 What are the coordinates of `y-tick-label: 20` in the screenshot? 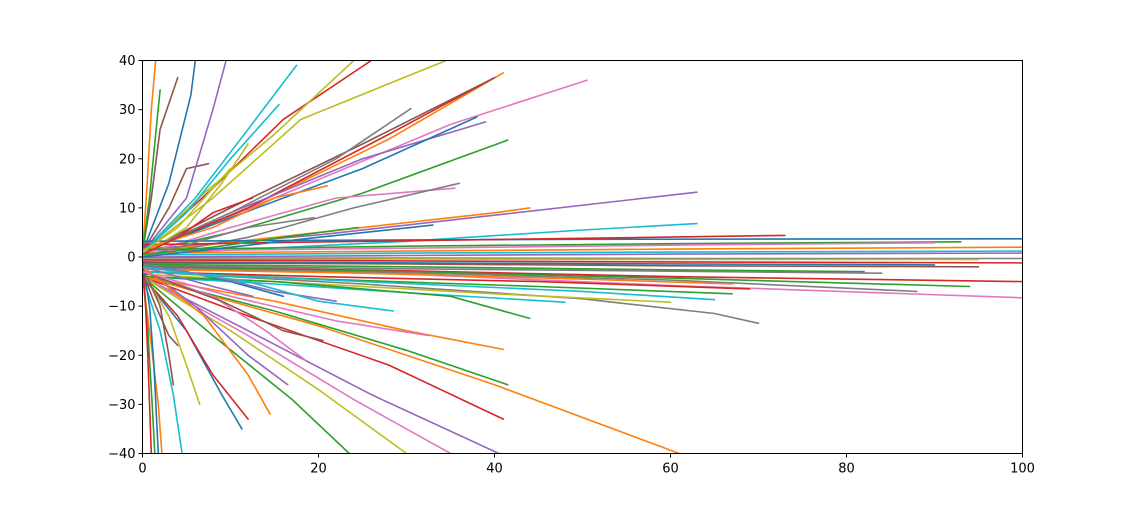 It's located at (127, 159).